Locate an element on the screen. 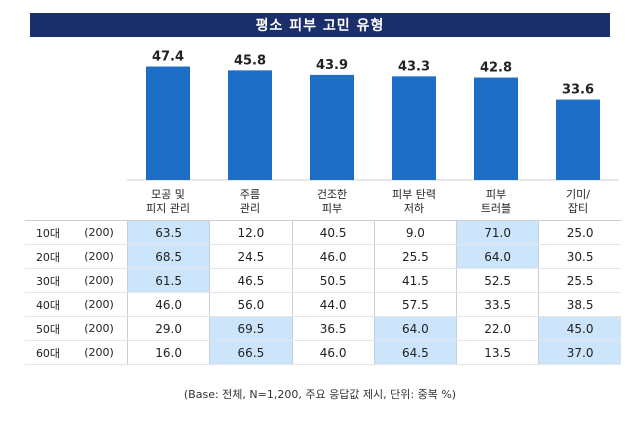 The image size is (640, 426). row-age-label: 20대 is located at coordinates (48, 256).